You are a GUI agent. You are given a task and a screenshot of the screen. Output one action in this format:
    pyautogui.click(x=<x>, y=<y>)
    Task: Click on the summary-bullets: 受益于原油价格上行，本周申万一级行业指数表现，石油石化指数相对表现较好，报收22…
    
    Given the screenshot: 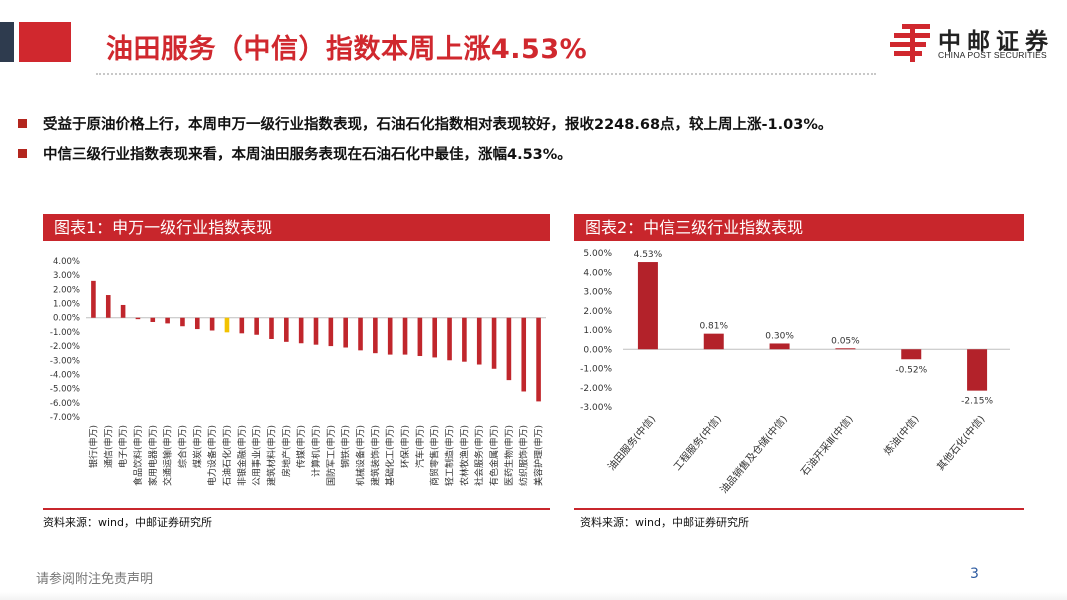 What is the action you would take?
    pyautogui.click(x=425, y=138)
    